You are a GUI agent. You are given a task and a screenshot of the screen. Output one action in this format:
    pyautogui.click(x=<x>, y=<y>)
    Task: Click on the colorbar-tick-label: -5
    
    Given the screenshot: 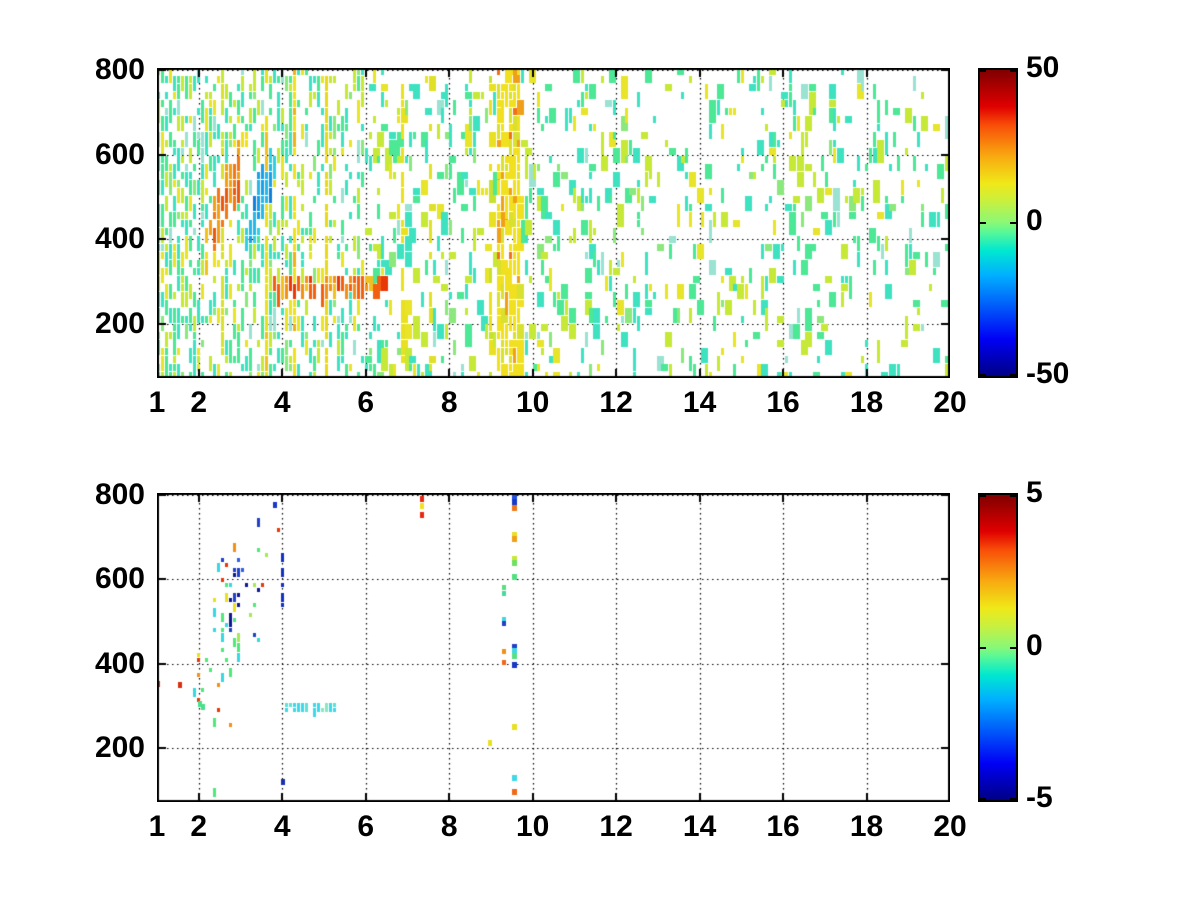 What is the action you would take?
    pyautogui.click(x=1039, y=797)
    